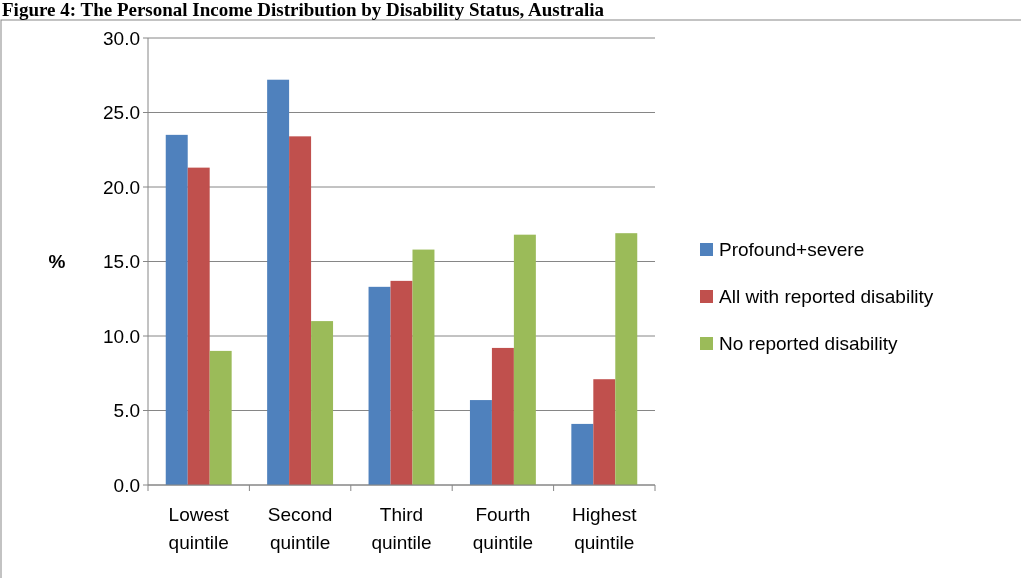  I want to click on x-tick-label: Lowest quintile, so click(199, 528).